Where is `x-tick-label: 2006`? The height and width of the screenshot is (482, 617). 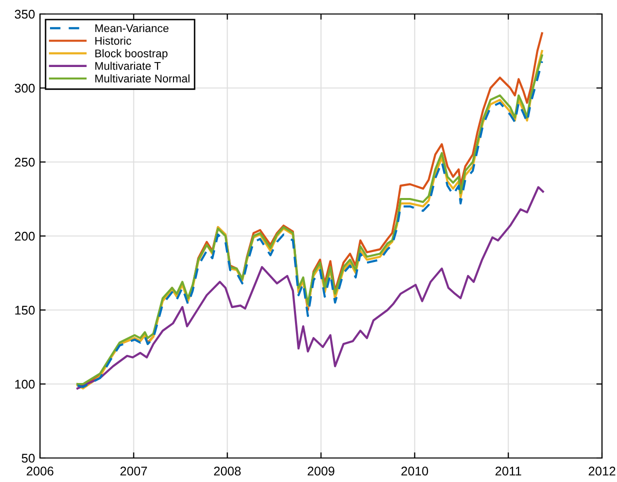
x-tick-label: 2006 is located at coordinates (40, 471).